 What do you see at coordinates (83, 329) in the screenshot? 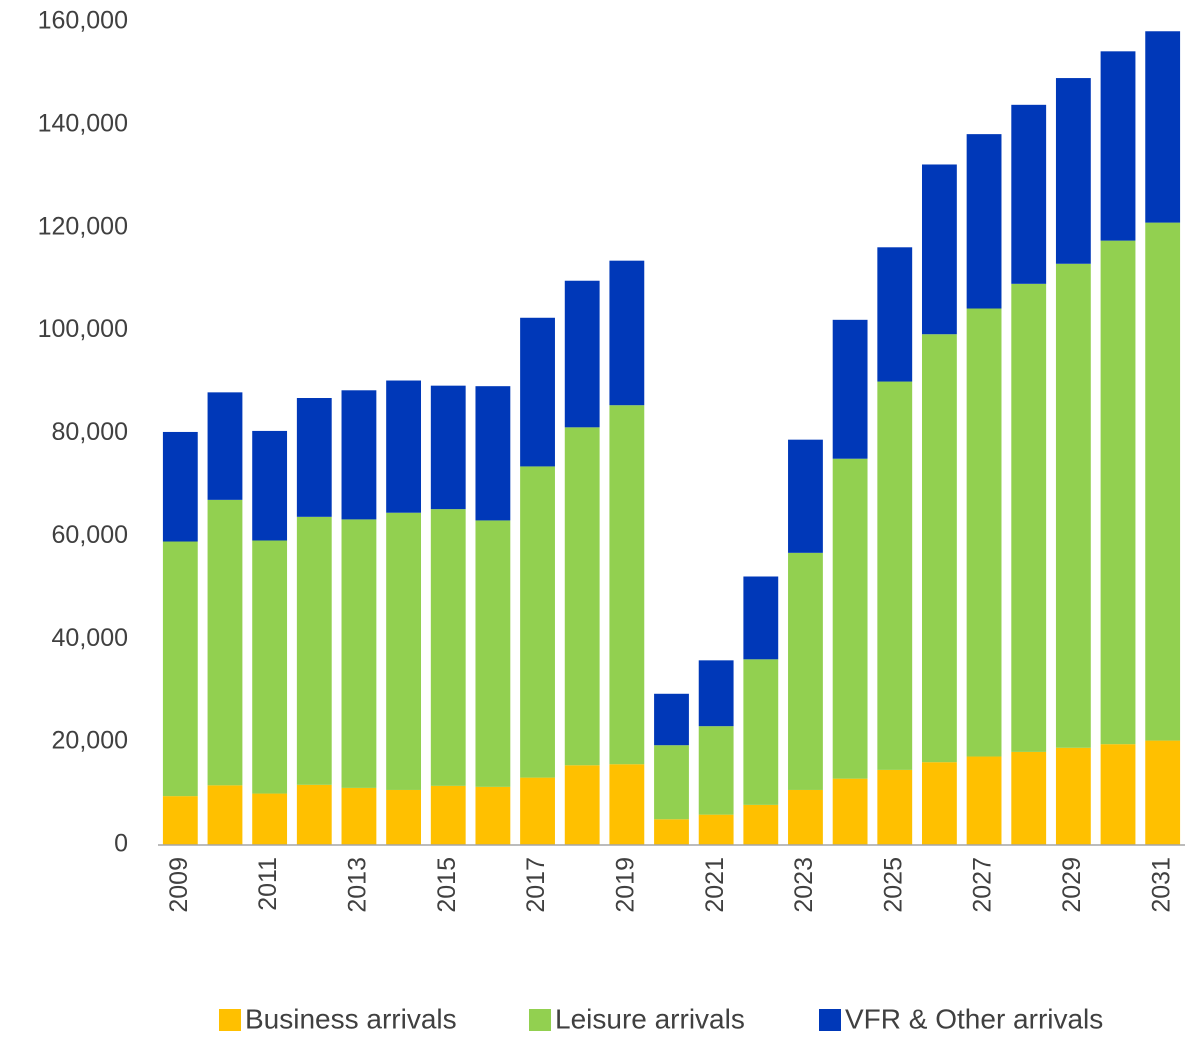
I see `y-tick-label: 100,000` at bounding box center [83, 329].